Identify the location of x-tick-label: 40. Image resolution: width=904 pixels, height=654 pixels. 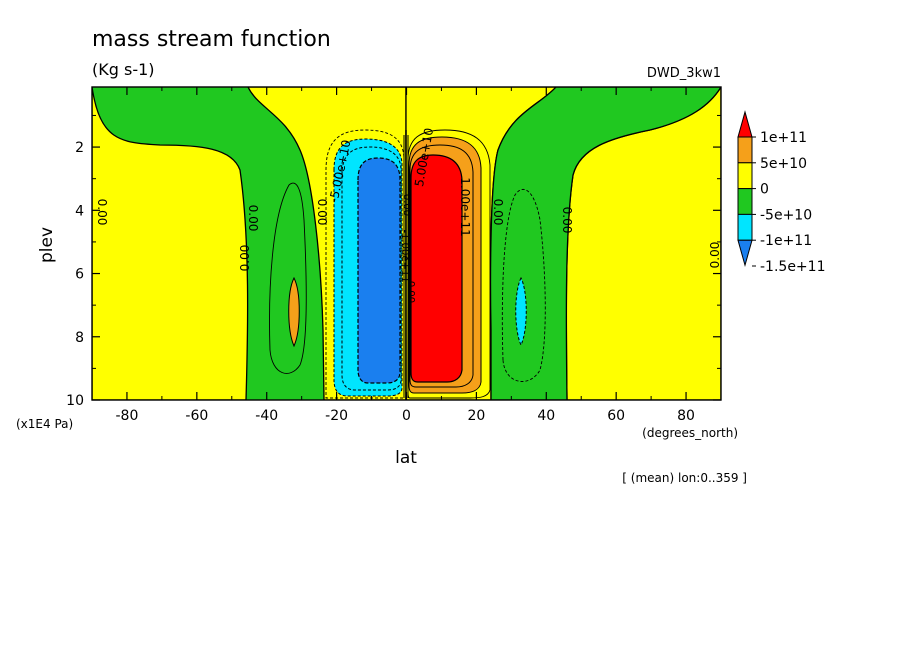
(546, 416).